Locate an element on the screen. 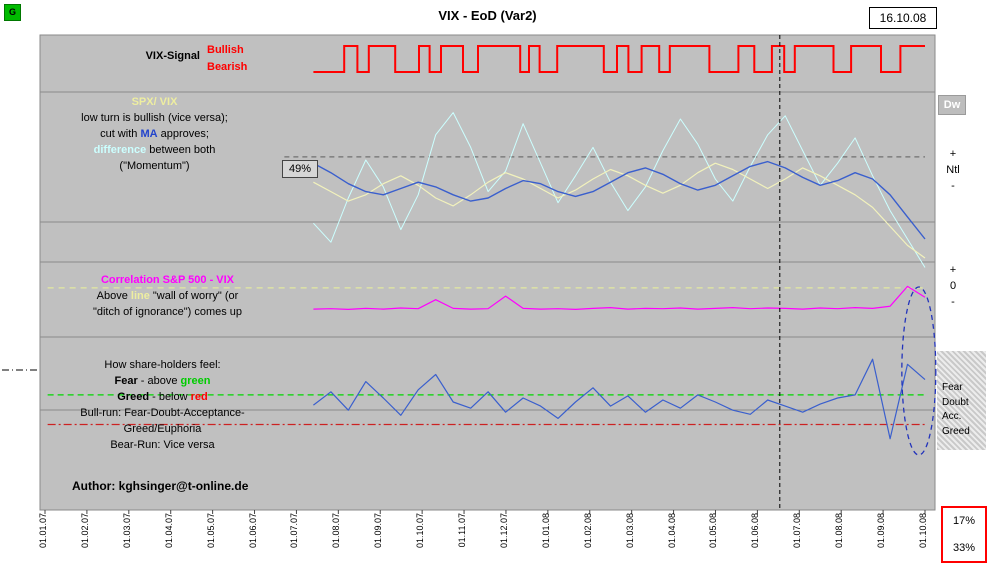  scale-greed: Greed is located at coordinates (956, 431).